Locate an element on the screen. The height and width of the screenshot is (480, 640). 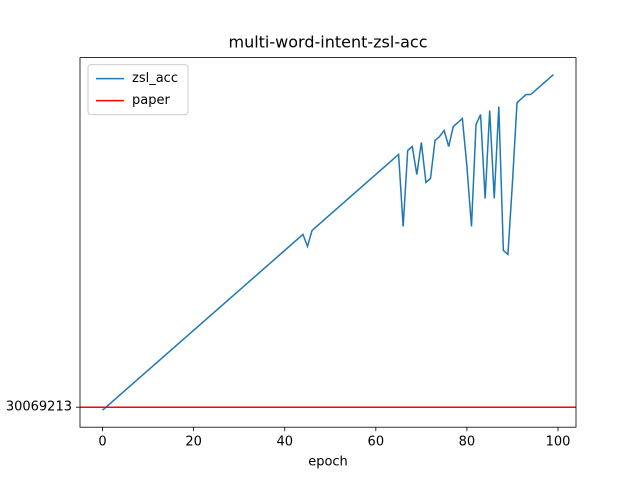
x-tick-label: 40 is located at coordinates (284, 442).